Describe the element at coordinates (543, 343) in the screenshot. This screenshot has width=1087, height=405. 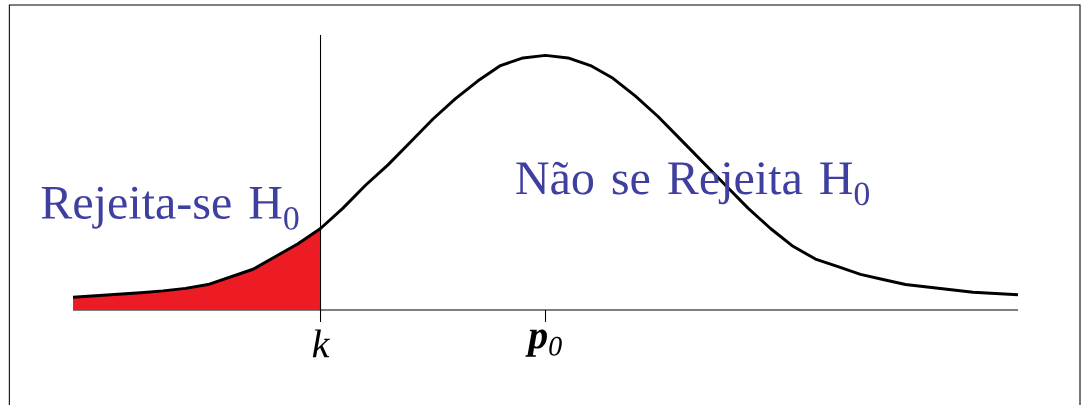
I see `x-tick-label: p$_{0}$` at that location.